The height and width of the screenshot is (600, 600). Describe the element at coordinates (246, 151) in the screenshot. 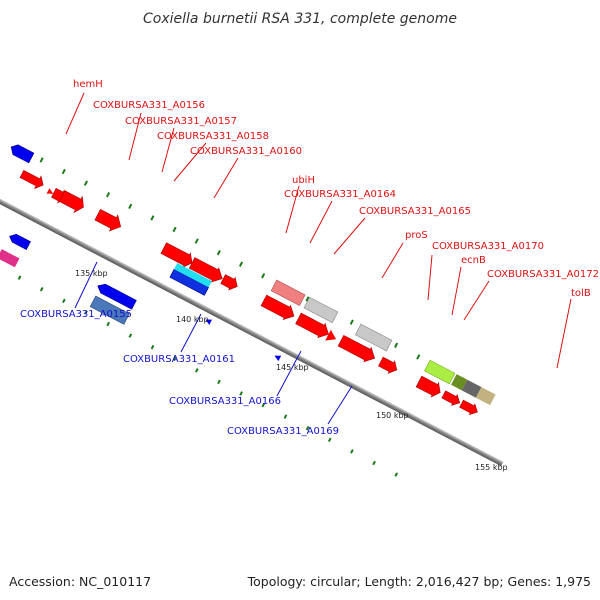

I see `label-COXBURSA331_A0160: COXBURSA331_A0160` at that location.